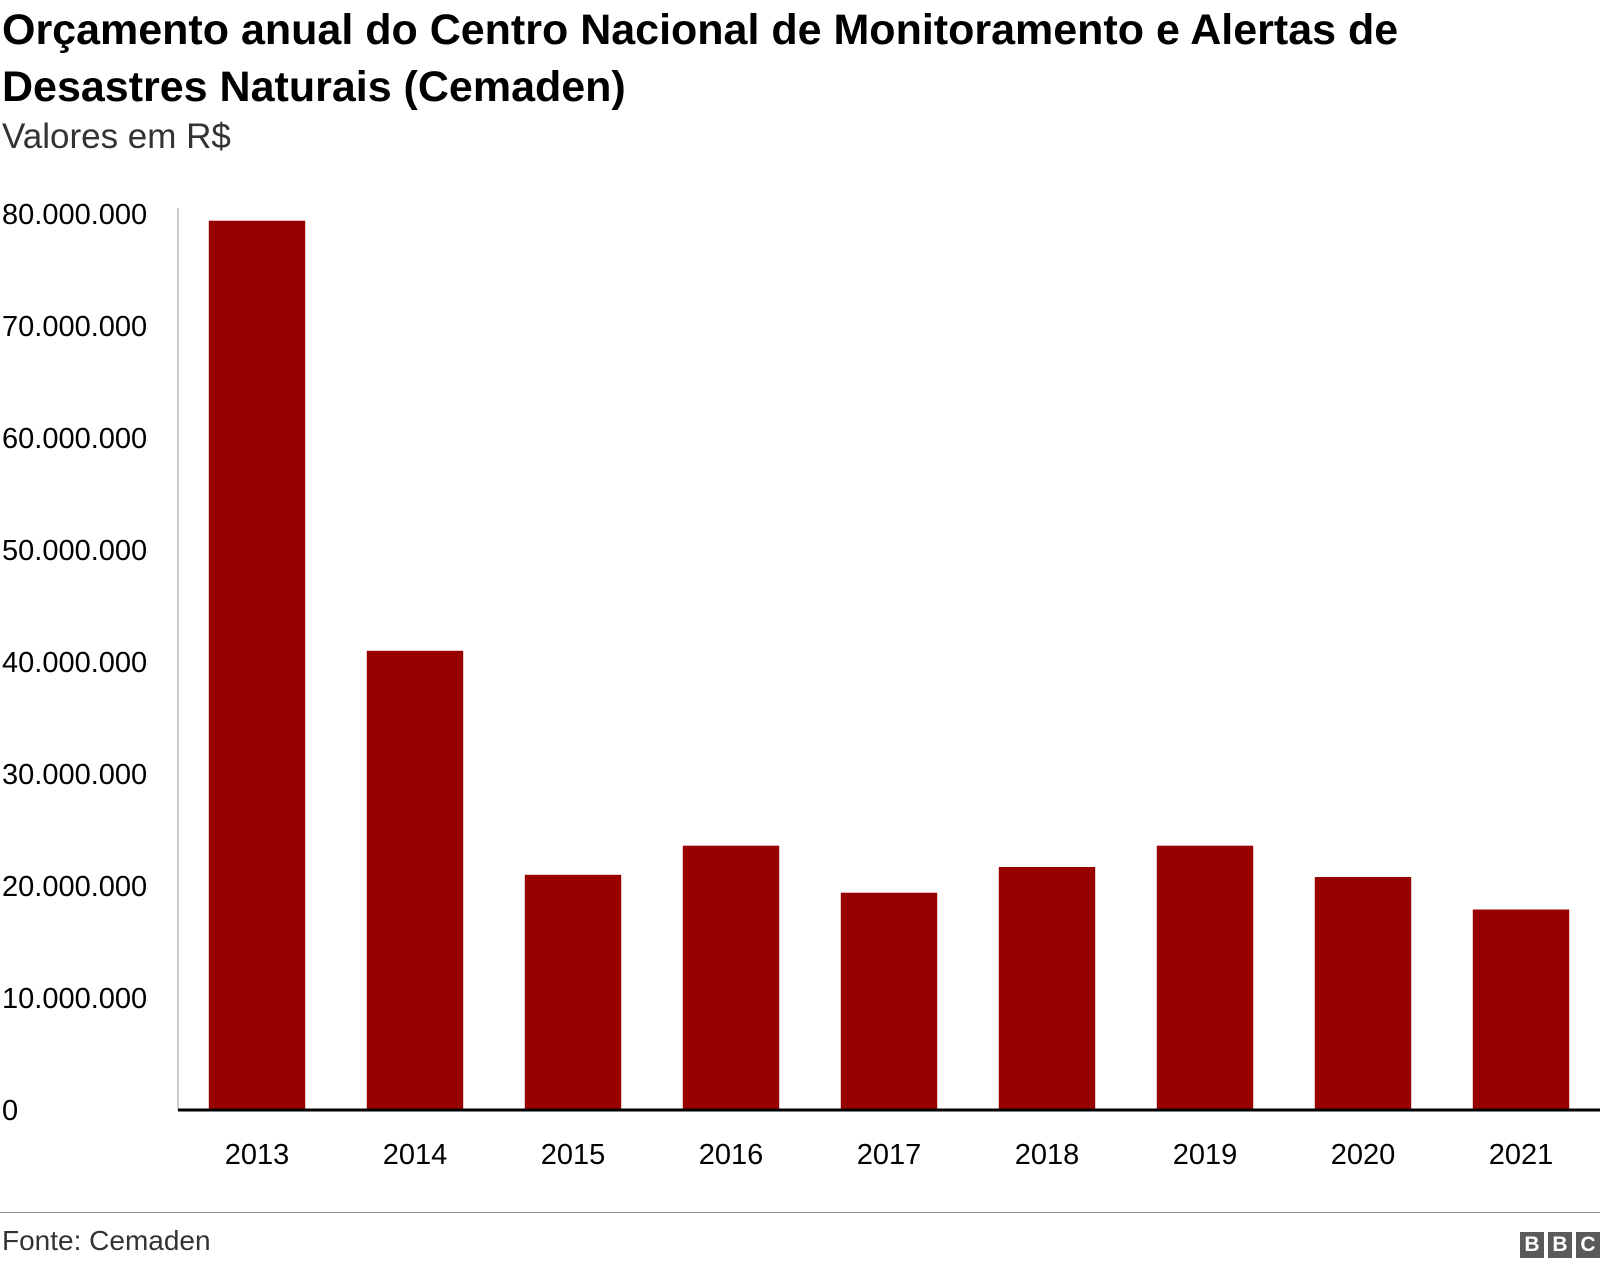 Image resolution: width=1600 pixels, height=1267 pixels. What do you see at coordinates (74, 551) in the screenshot?
I see `y-tick-label: 50.000.000` at bounding box center [74, 551].